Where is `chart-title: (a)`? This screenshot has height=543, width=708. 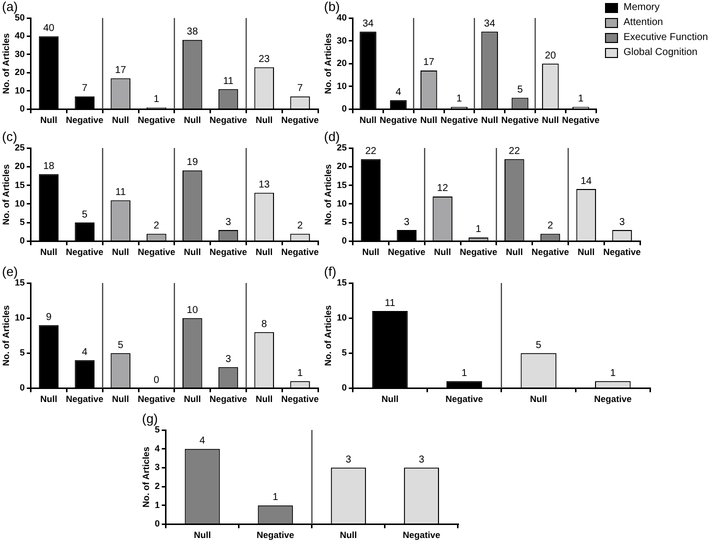 chart-title: (a) is located at coordinates (10, 7).